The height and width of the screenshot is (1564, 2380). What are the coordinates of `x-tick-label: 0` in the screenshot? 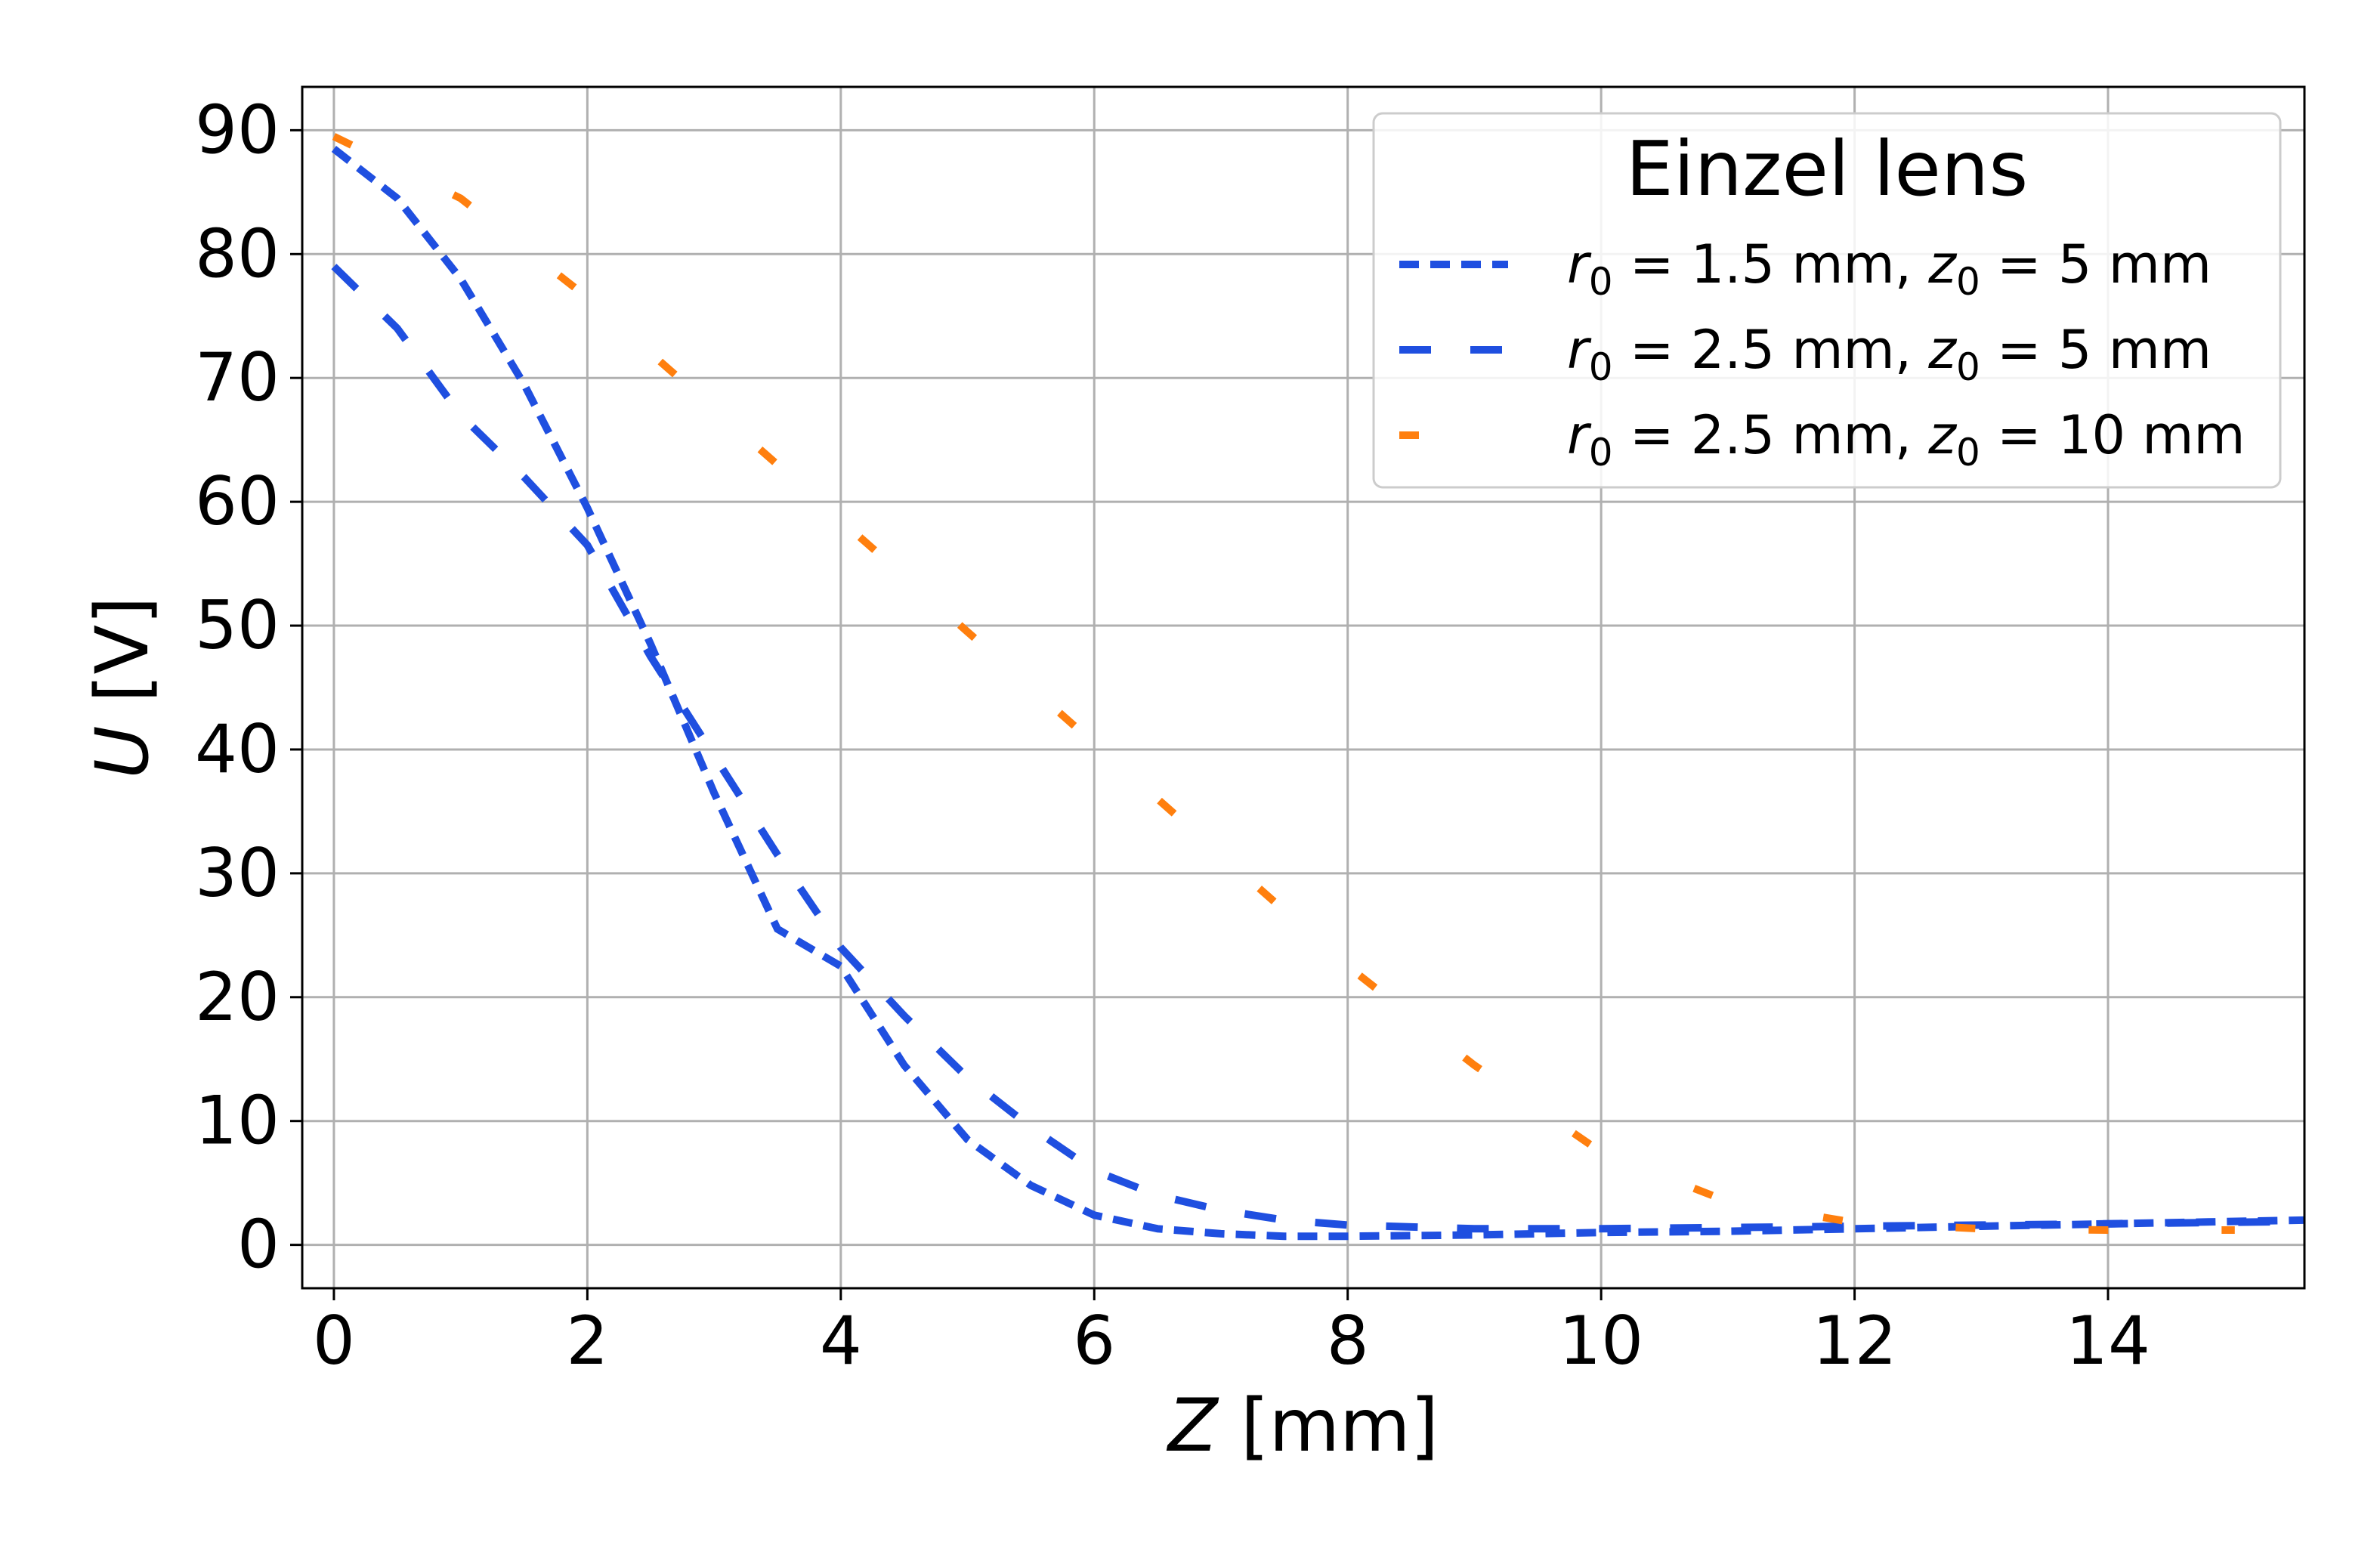 It's located at (334, 1341).